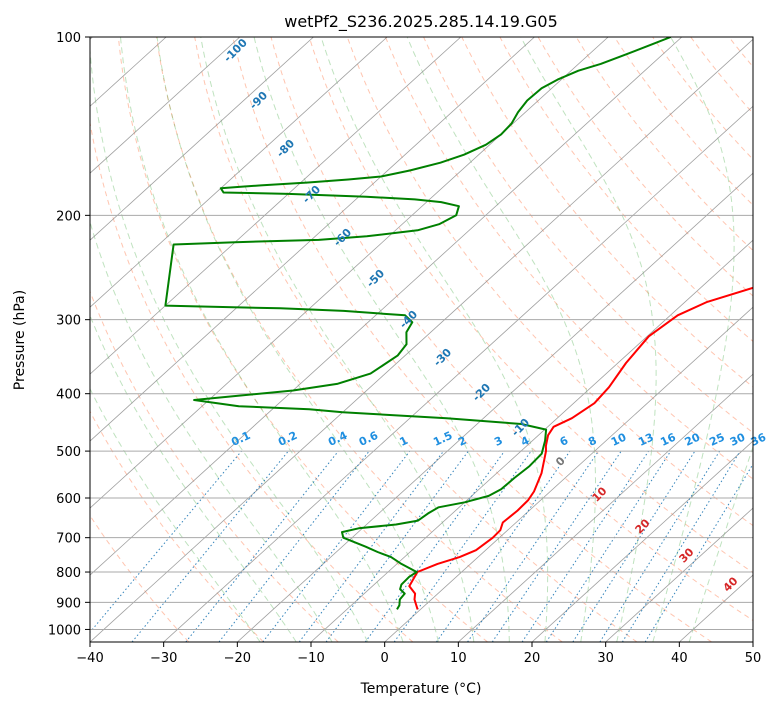  What do you see at coordinates (68, 216) in the screenshot?
I see `y-tick-label: 200` at bounding box center [68, 216].